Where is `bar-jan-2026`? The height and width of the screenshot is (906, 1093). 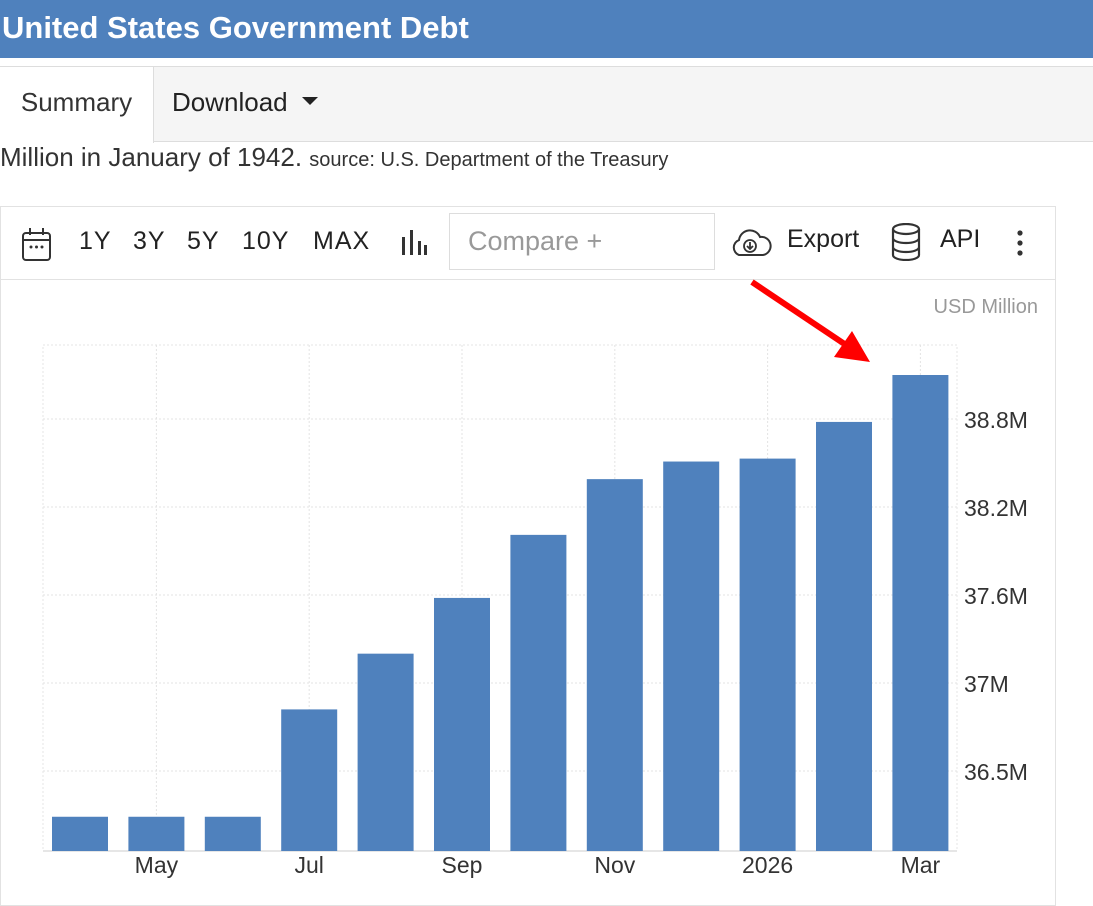
bar-jan-2026 is located at coordinates (767, 654).